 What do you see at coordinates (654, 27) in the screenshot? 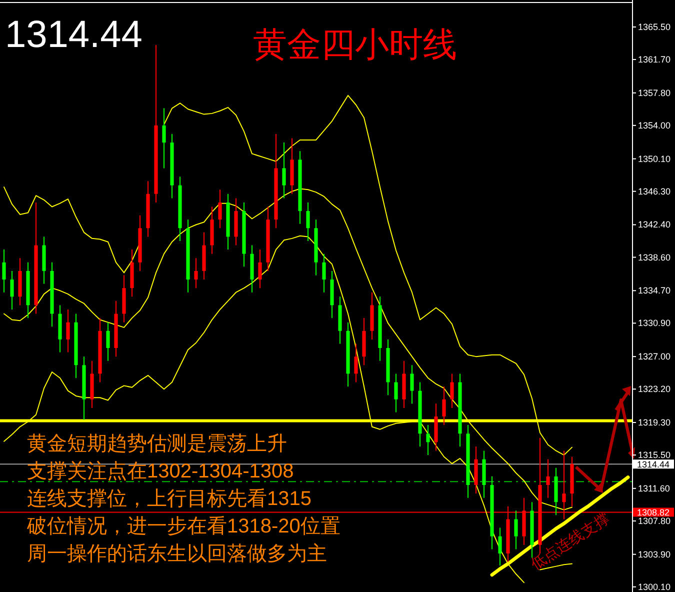
I see `y-tick-label: 1365.50` at bounding box center [654, 27].